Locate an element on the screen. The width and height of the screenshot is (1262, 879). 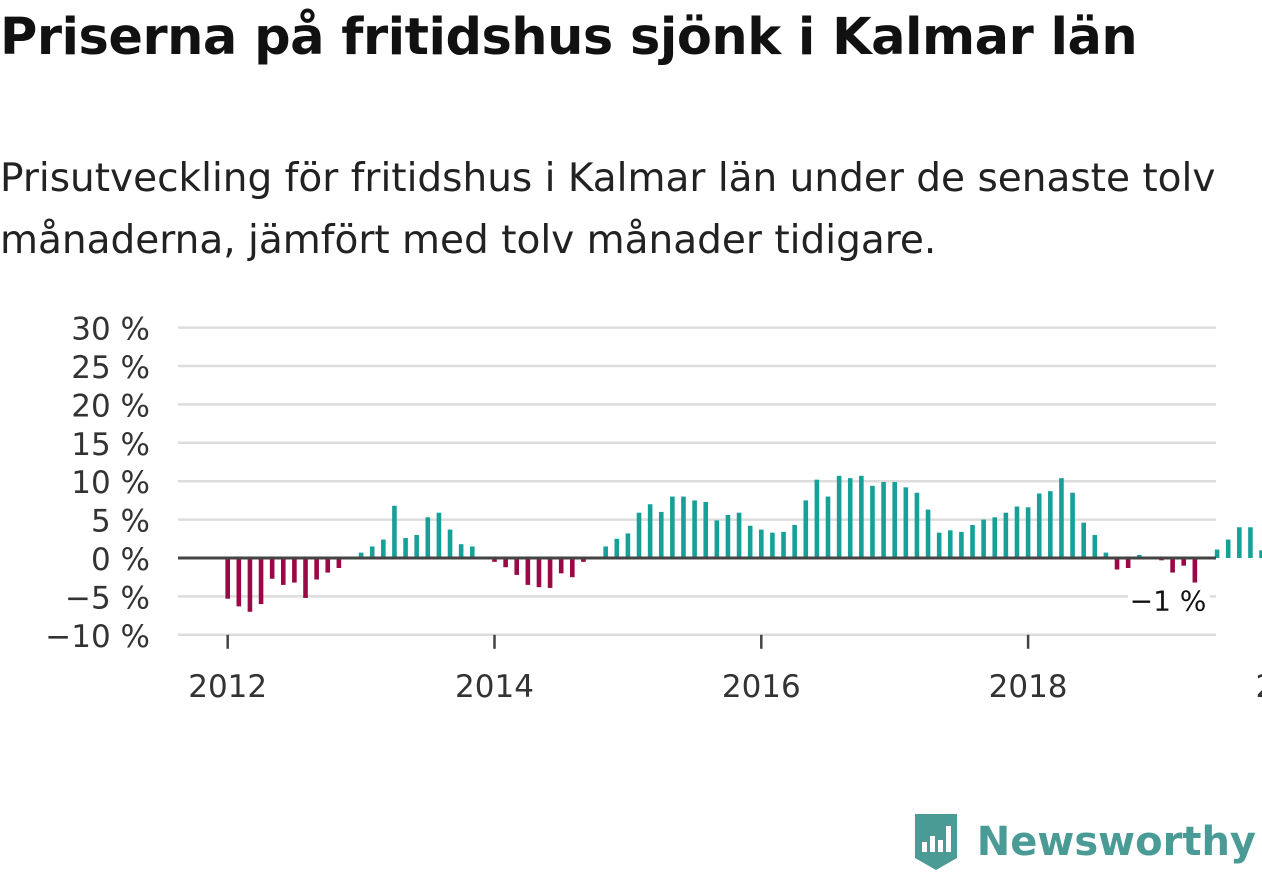
x-tick-label: 2018 is located at coordinates (1028, 684).